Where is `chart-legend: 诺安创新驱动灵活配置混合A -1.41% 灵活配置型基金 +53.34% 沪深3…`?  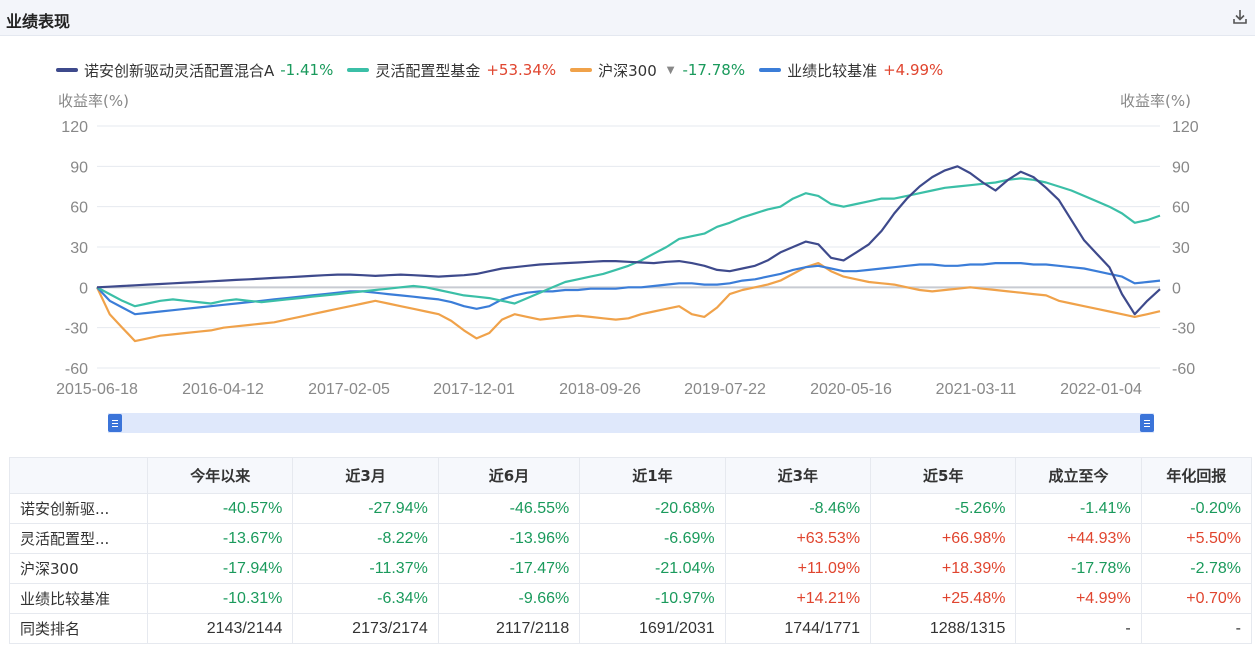 chart-legend: 诺安创新驱动灵活配置混合A -1.41% 灵活配置型基金 +53.34% 沪深3… is located at coordinates (506, 70).